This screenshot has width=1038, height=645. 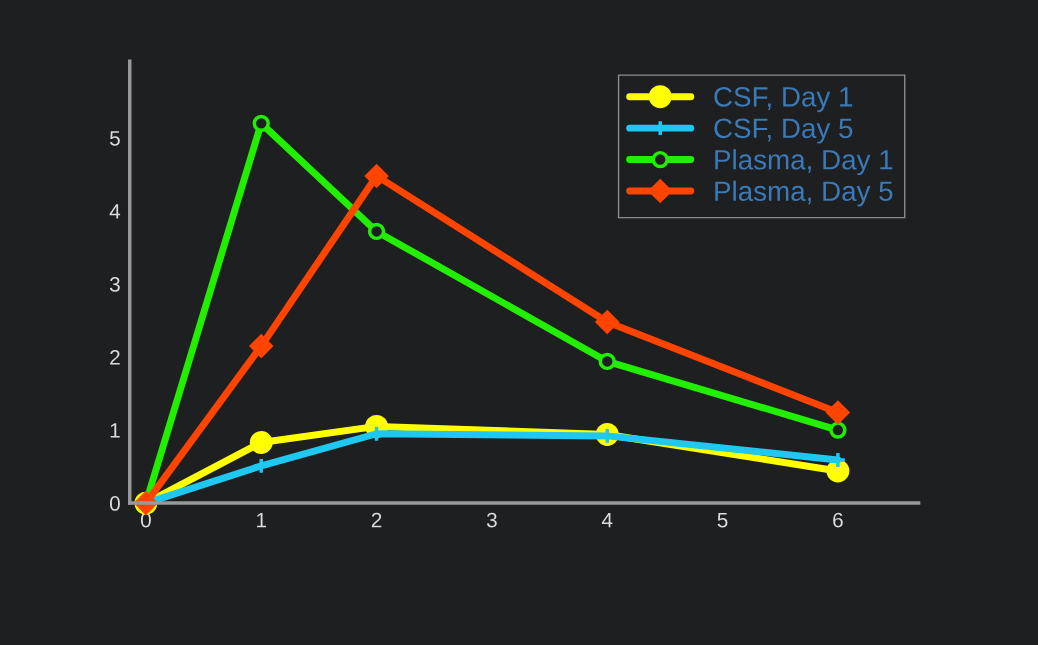 I want to click on legend-label: CSF, Day 5, so click(x=783, y=131).